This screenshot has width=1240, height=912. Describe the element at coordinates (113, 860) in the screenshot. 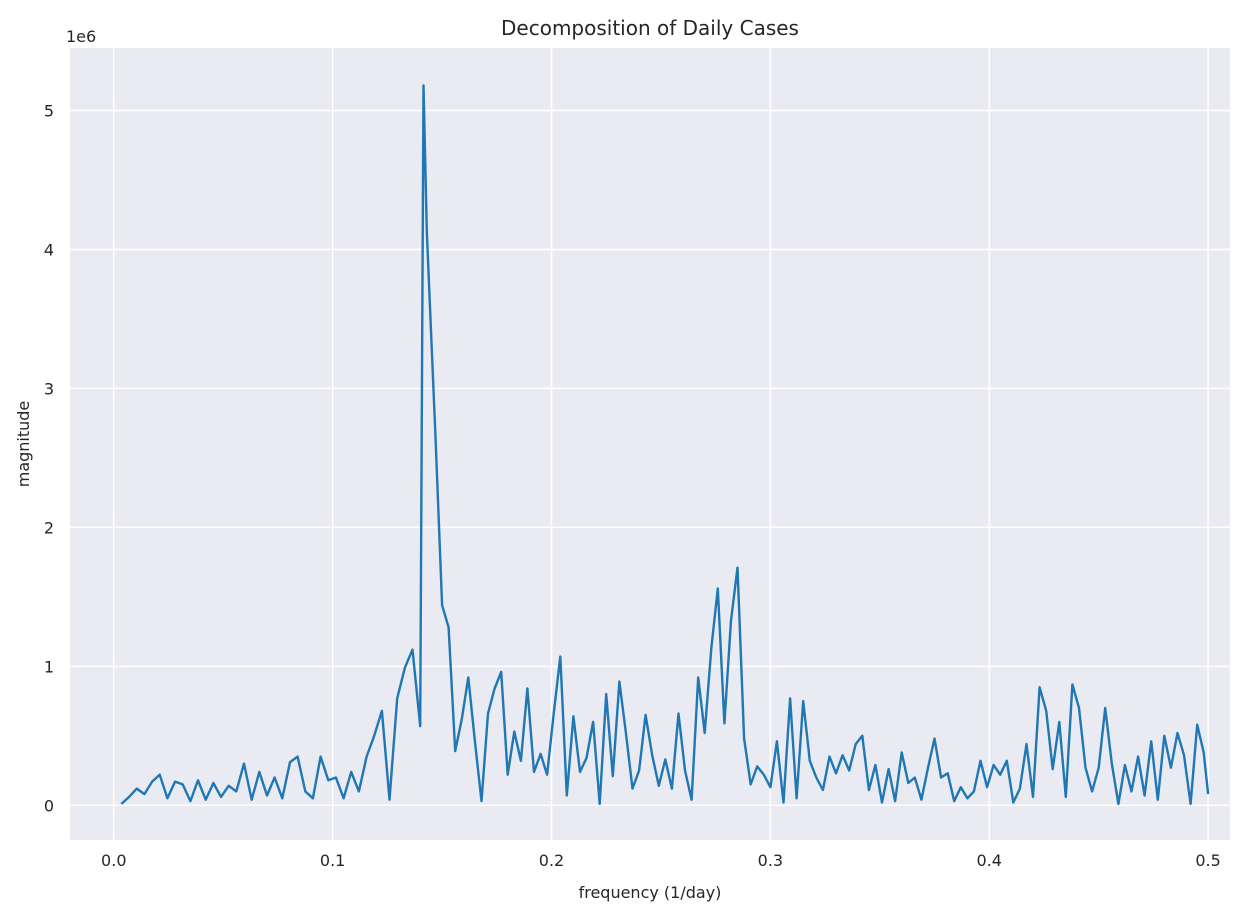

I see `x-tick-label: 0.0` at that location.